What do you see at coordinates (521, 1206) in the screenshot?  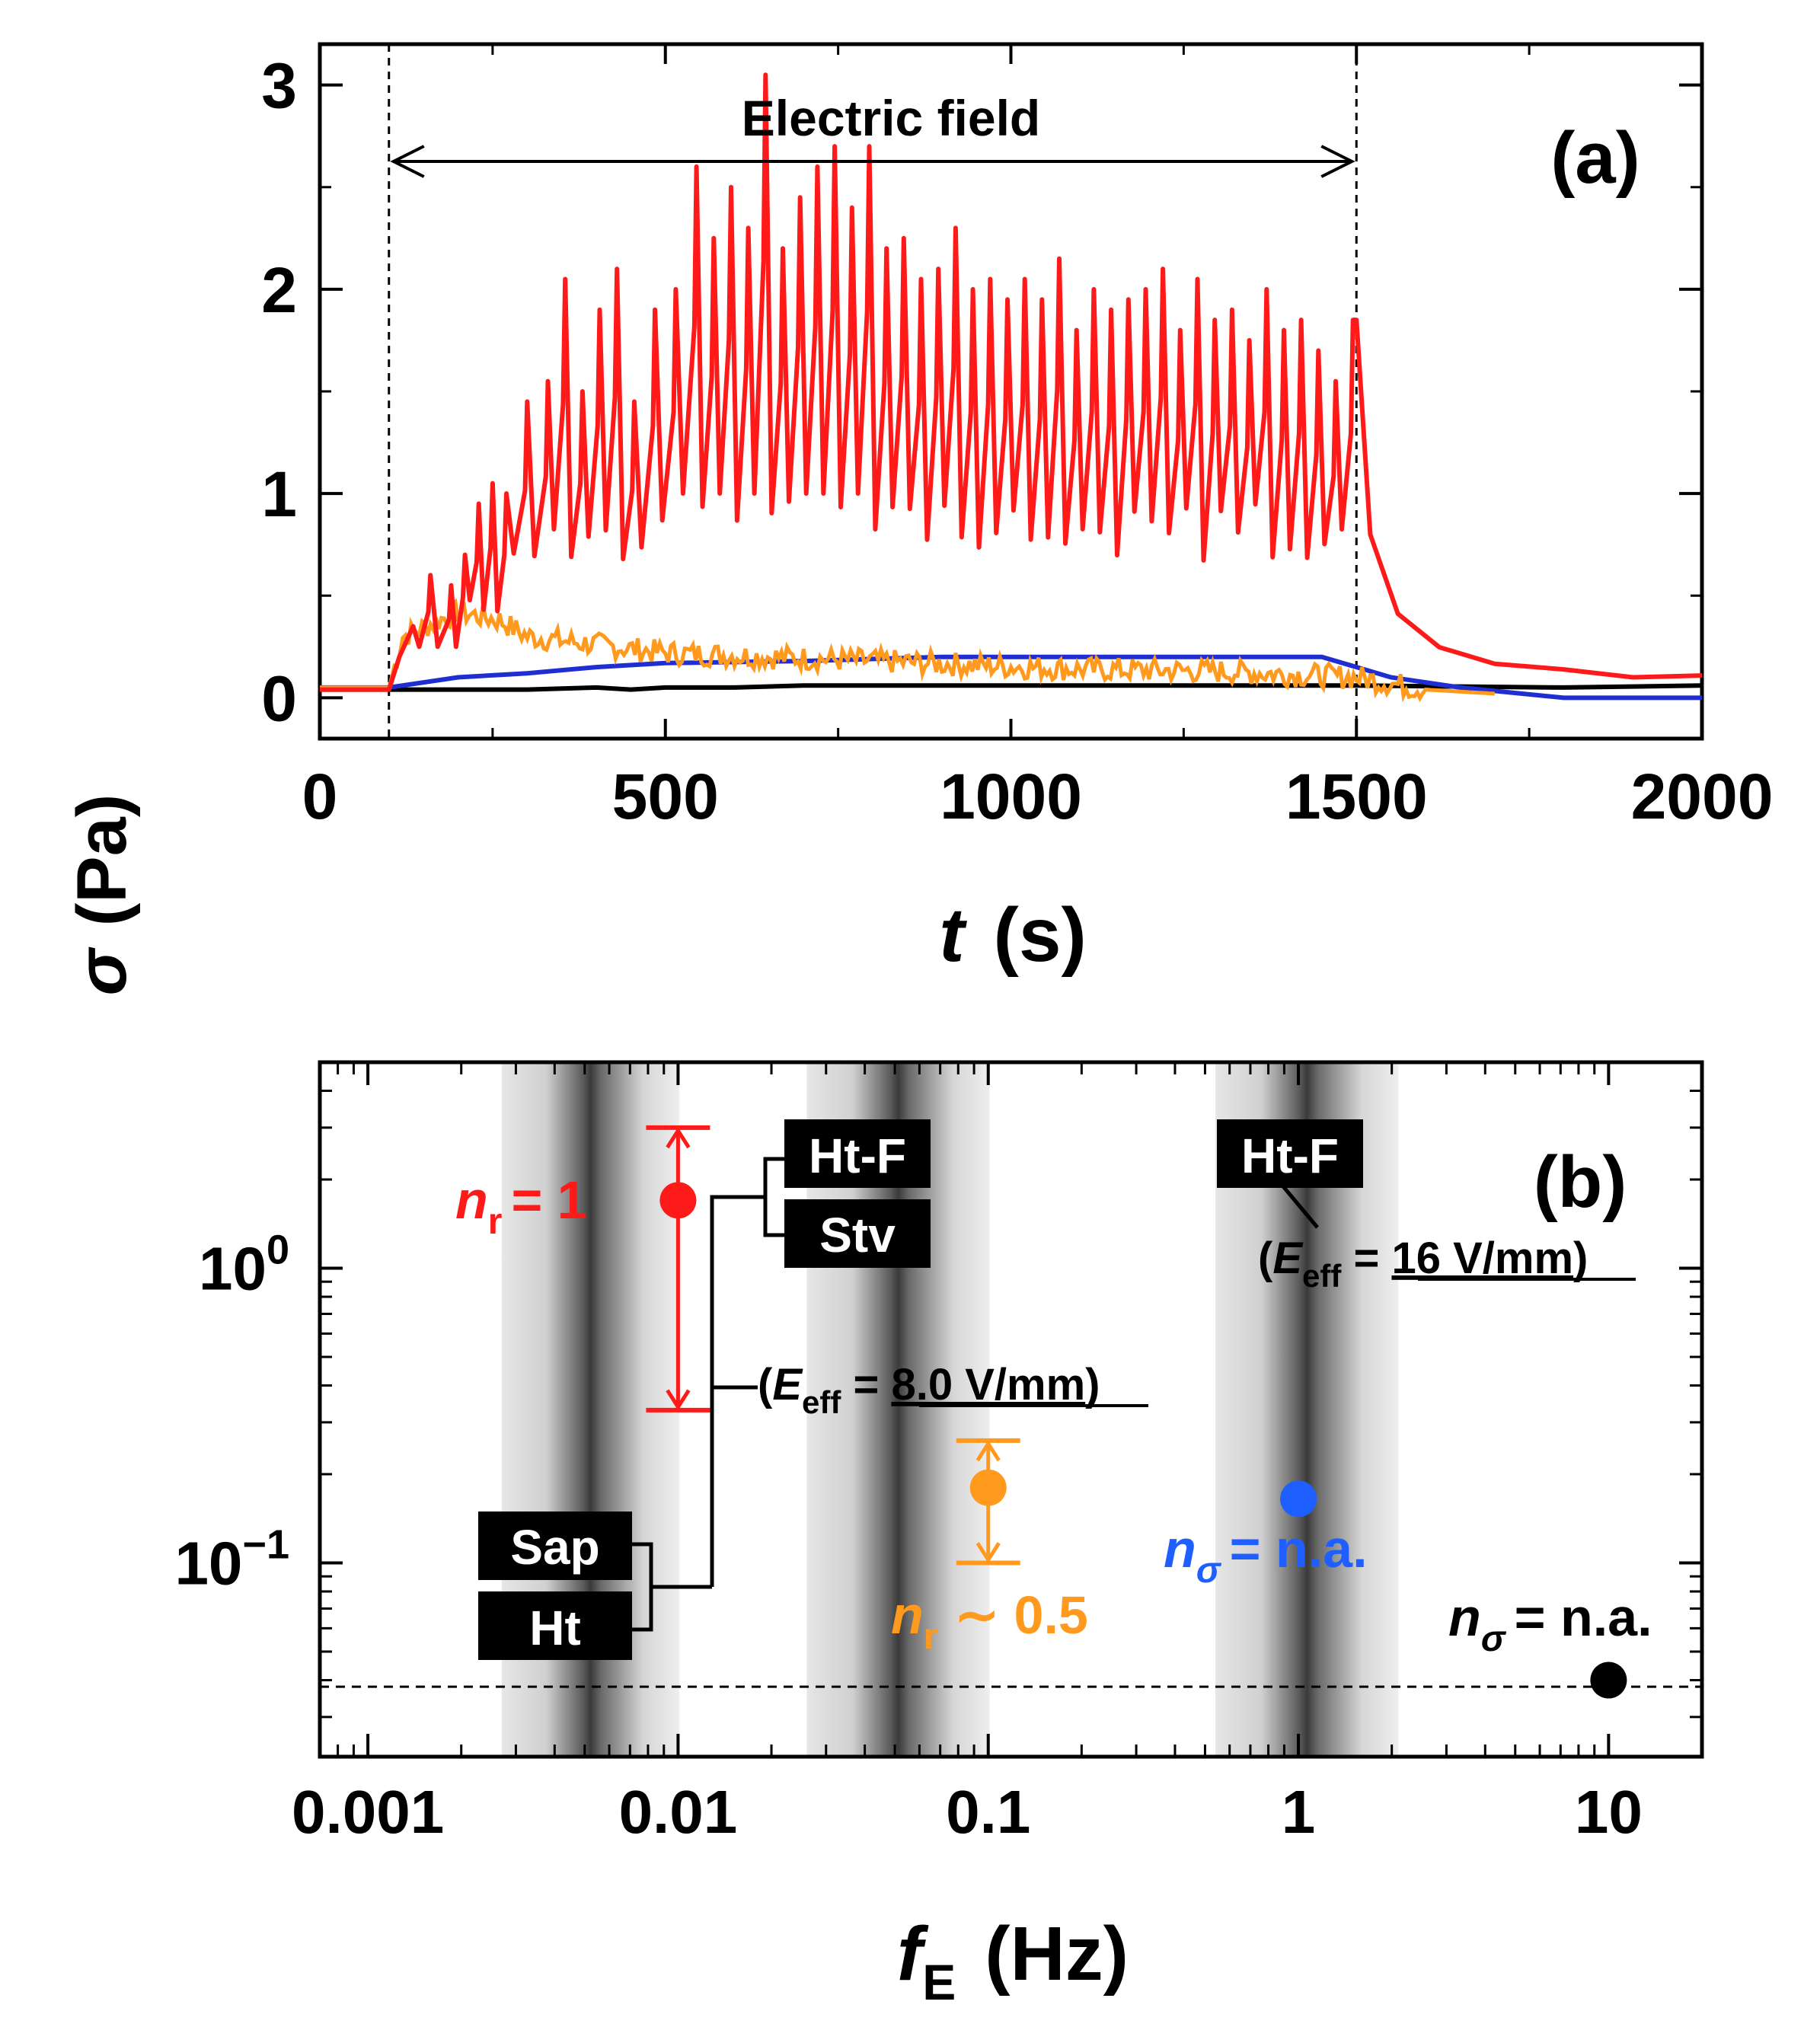 I see `label-red-n: nr = 1` at bounding box center [521, 1206].